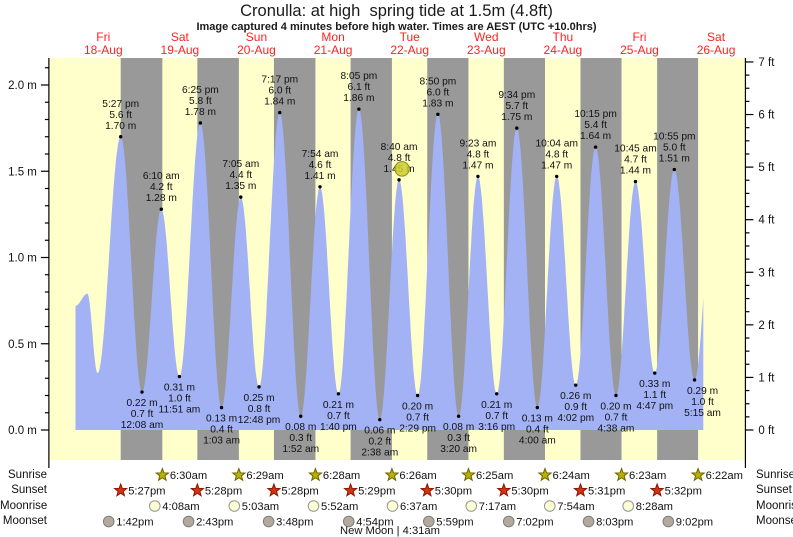 This screenshot has height=537, width=793. Describe the element at coordinates (379, 431) in the screenshot. I see `tide-annotation-line: 0.06 m` at that location.